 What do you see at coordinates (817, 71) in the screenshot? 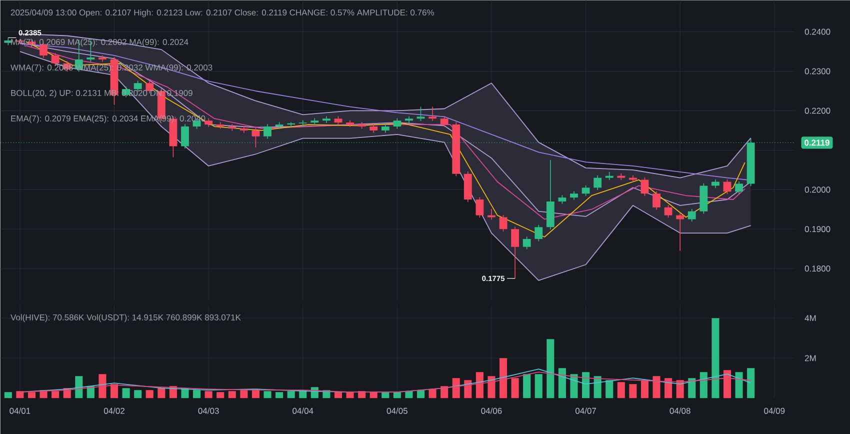
I see `y-tick-label: 0.2300` at bounding box center [817, 71].